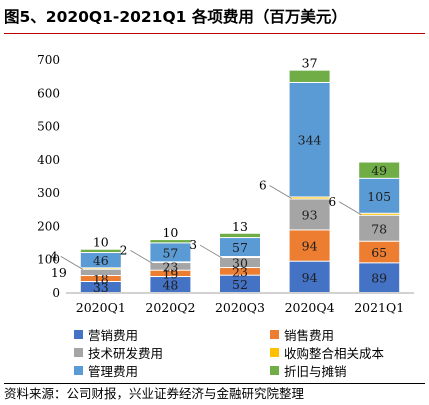  I want to click on data-label: 30, so click(240, 263).